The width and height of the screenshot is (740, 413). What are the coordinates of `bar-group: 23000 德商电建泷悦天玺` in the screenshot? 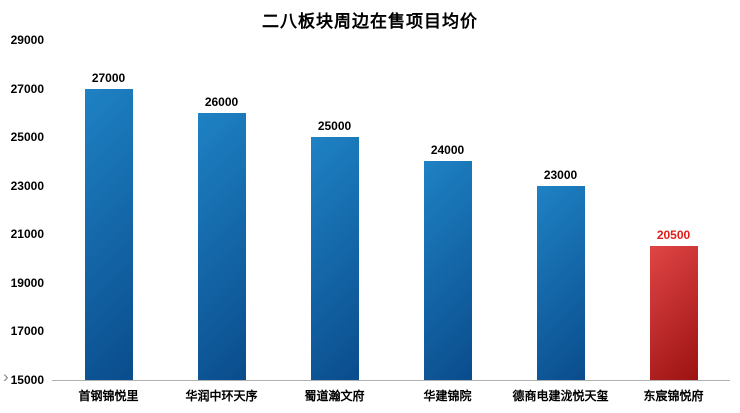 It's located at (560, 221).